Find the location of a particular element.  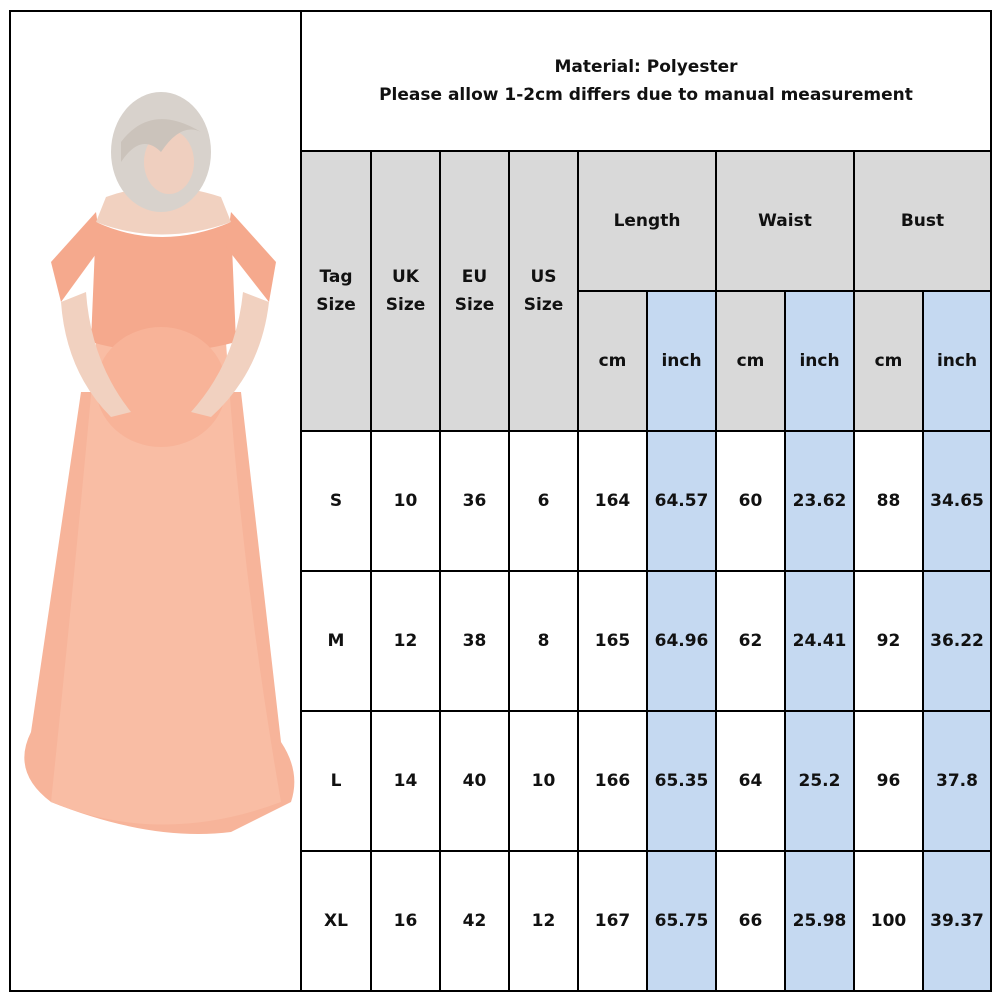

cell-bust-inch: 37.8 is located at coordinates (957, 781).